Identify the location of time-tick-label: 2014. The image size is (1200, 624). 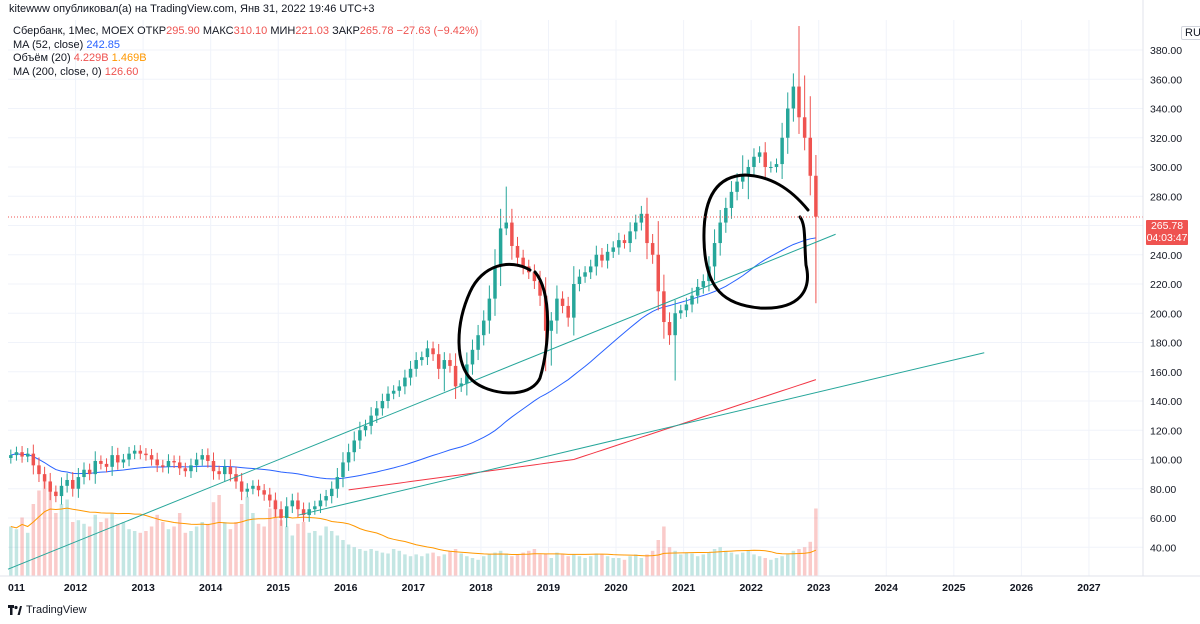
(211, 588).